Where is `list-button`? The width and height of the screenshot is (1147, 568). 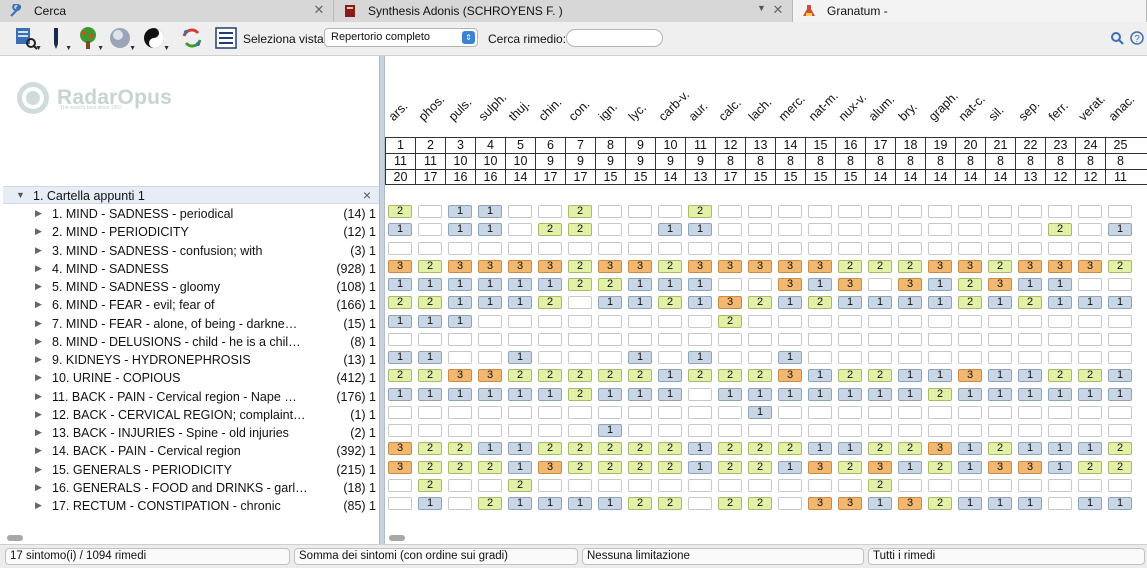 list-button is located at coordinates (226, 39).